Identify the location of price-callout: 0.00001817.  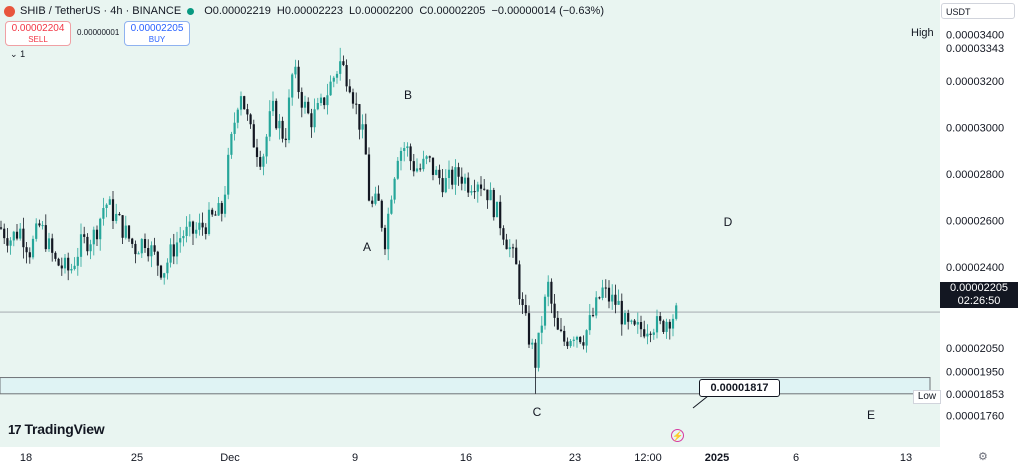
(739, 388).